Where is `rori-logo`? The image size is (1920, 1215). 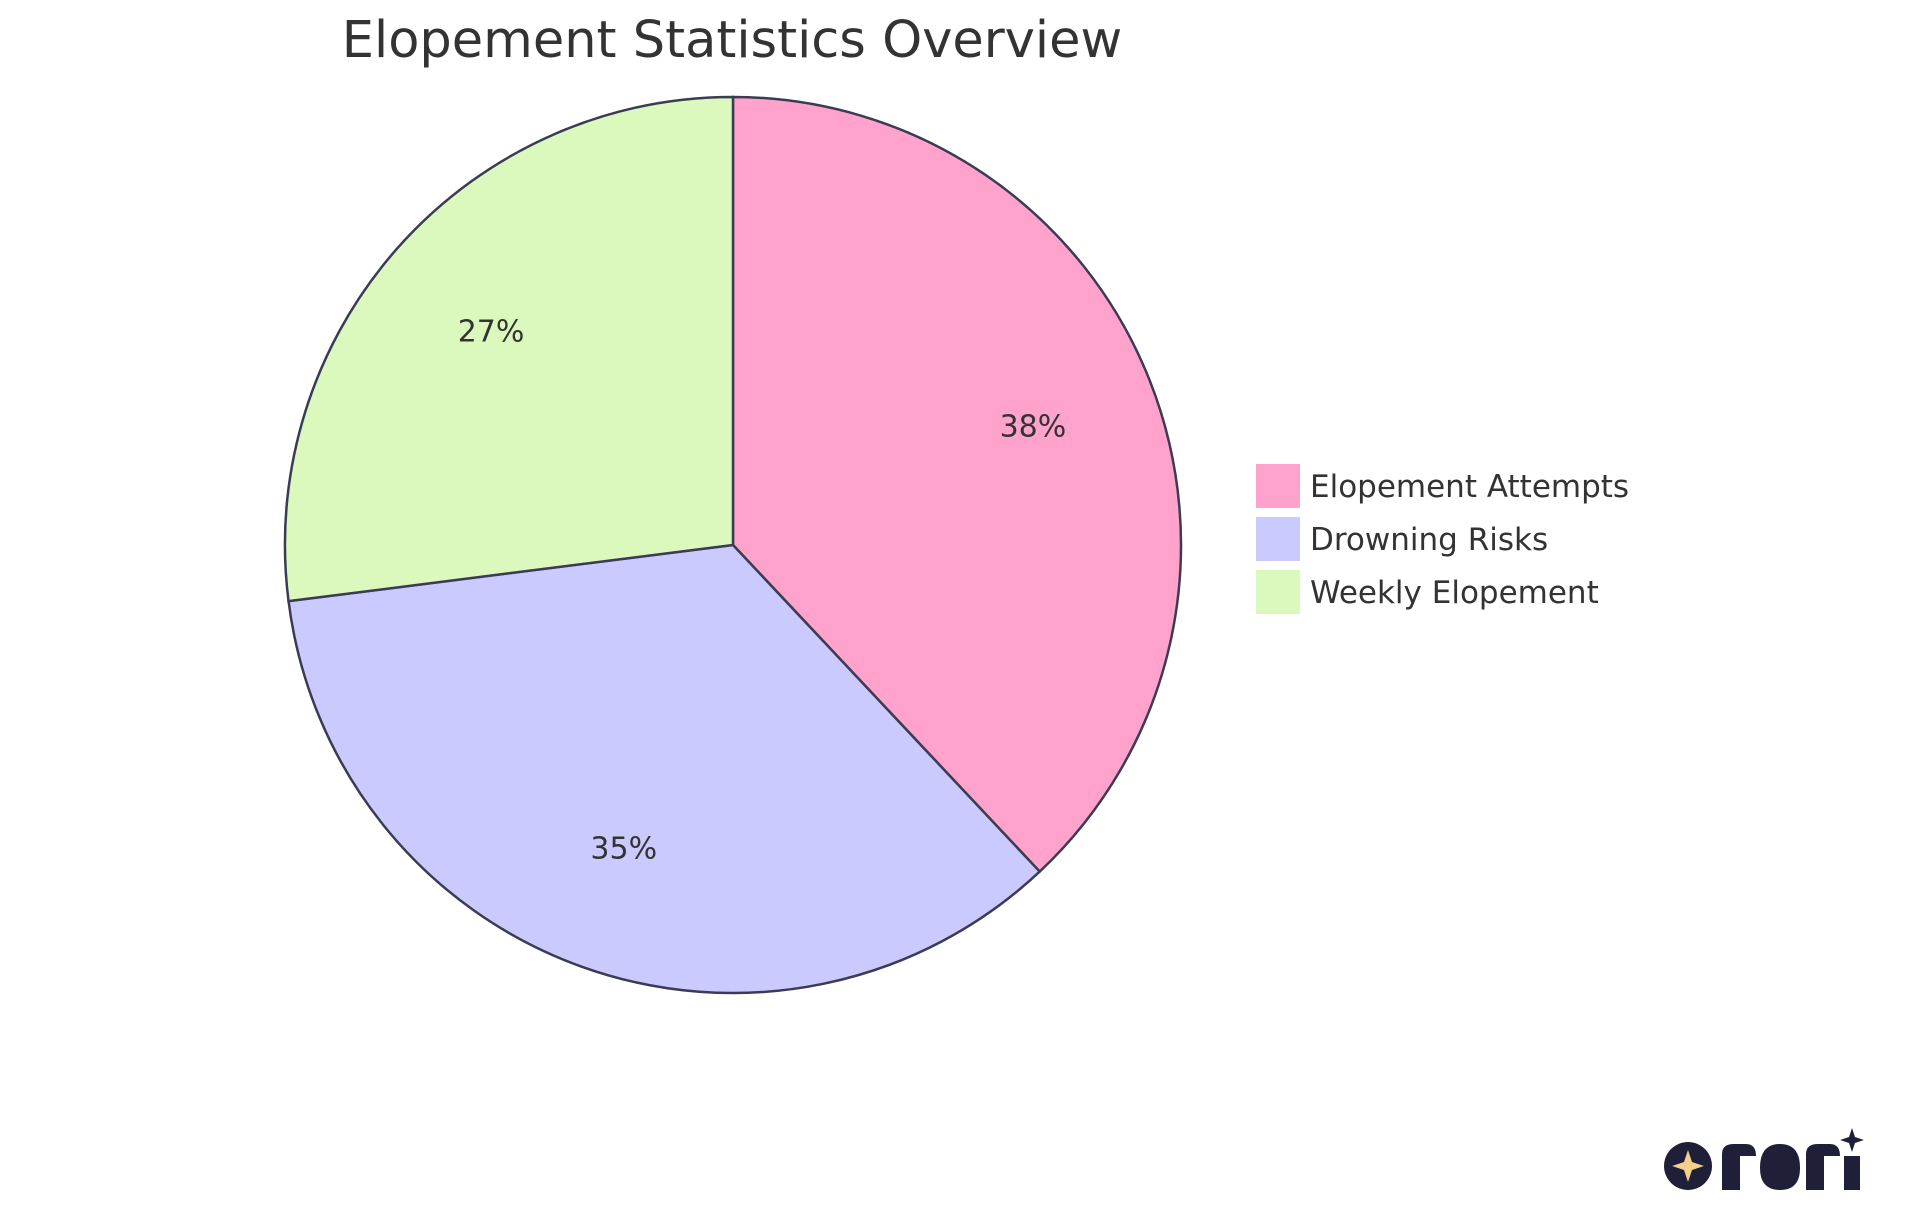 rori-logo is located at coordinates (1764, 1159).